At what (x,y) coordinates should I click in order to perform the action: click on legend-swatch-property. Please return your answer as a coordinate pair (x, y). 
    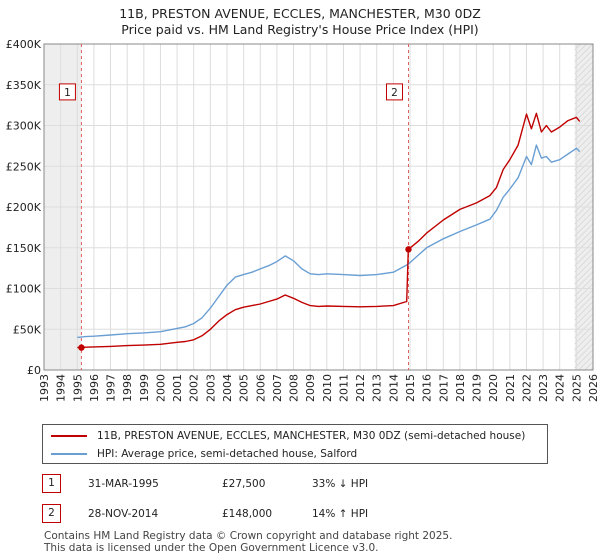
    Looking at the image, I should click on (69, 436).